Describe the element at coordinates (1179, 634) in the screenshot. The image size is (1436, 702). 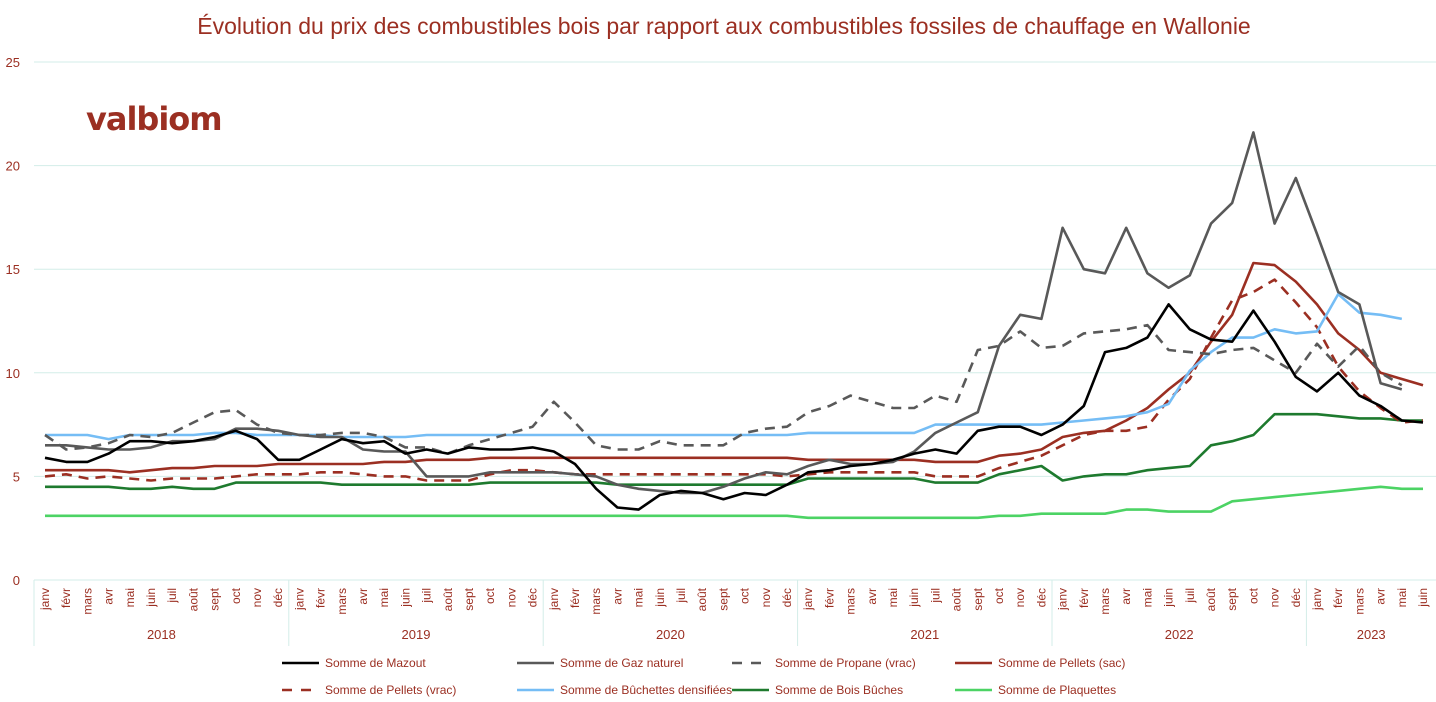
I see `year-label: 2022` at that location.